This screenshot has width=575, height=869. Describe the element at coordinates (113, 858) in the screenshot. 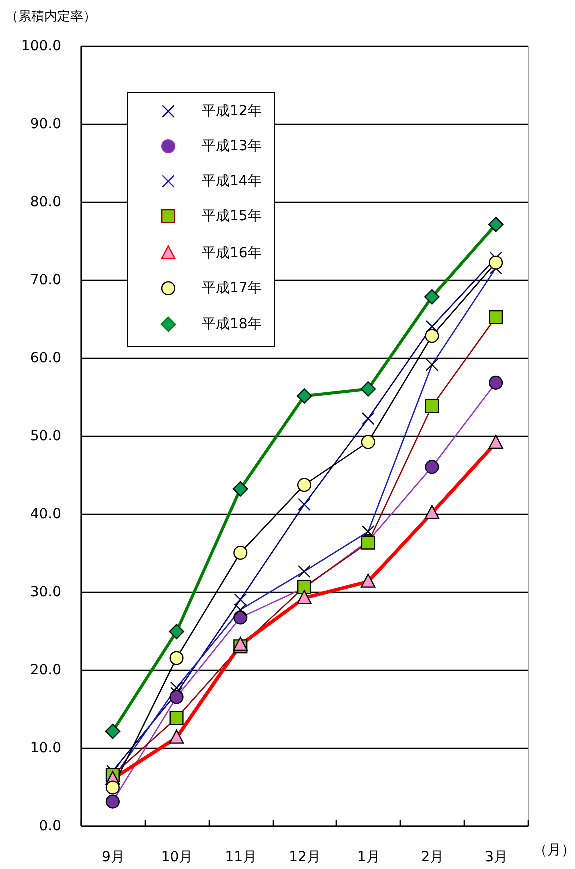

I see `x-tick-label: 9月` at that location.